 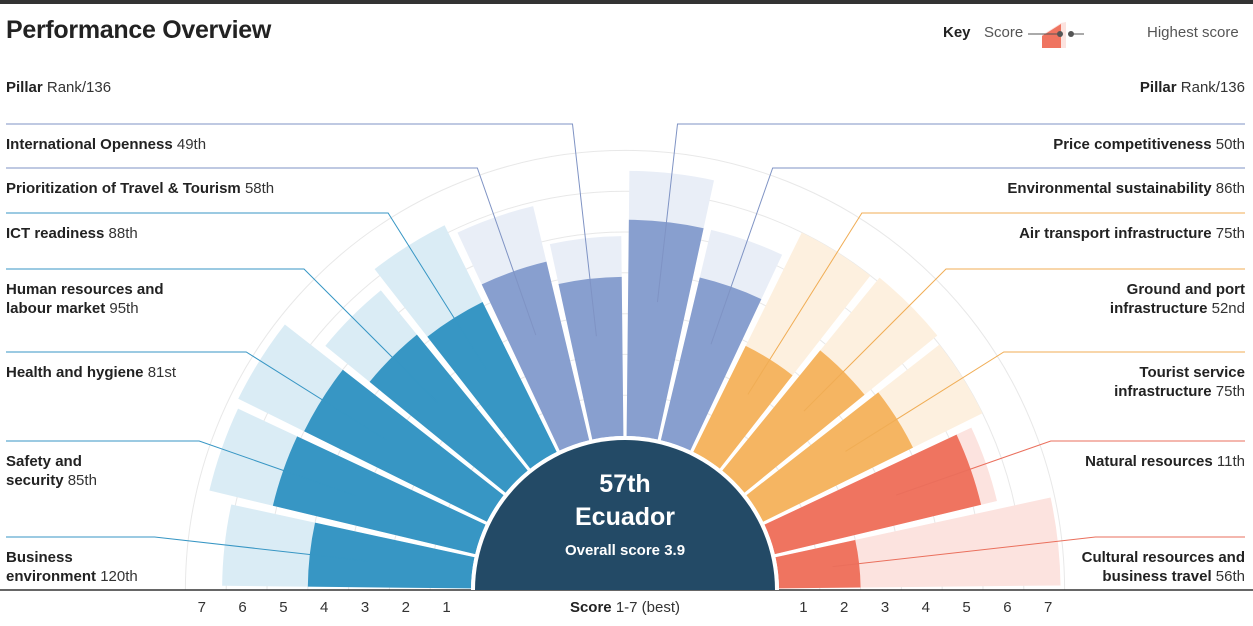 What do you see at coordinates (124, 308) in the screenshot?
I see `pillar-rank: 95th` at bounding box center [124, 308].